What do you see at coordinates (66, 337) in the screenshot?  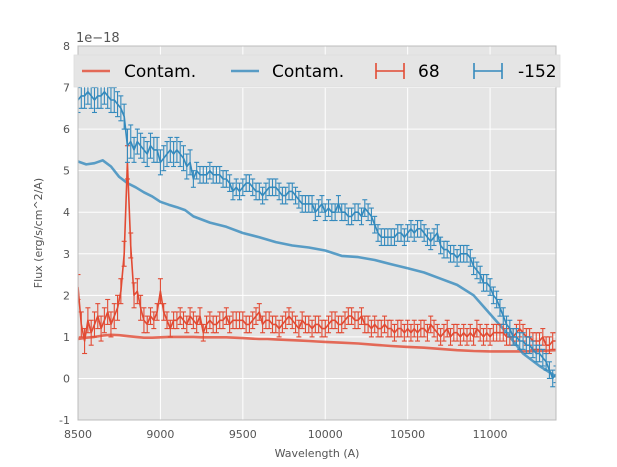 I see `y-tick-label: 1` at bounding box center [66, 337].